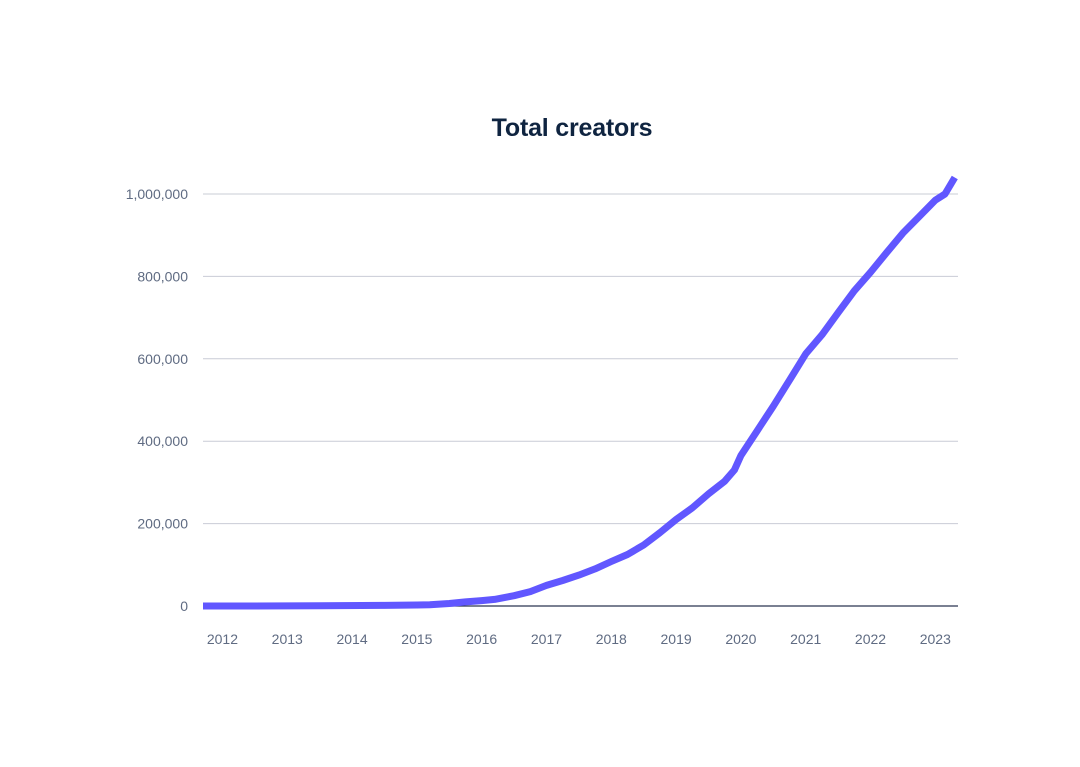  Describe the element at coordinates (162, 359) in the screenshot. I see `y-tick-label: 600,000` at that location.